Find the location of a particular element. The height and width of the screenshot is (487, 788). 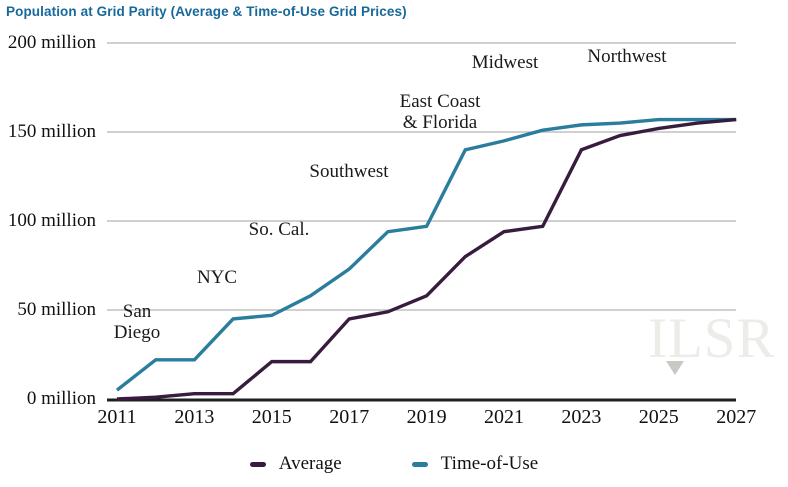

y-axis-tick-label: 200 million is located at coordinates (51, 42).